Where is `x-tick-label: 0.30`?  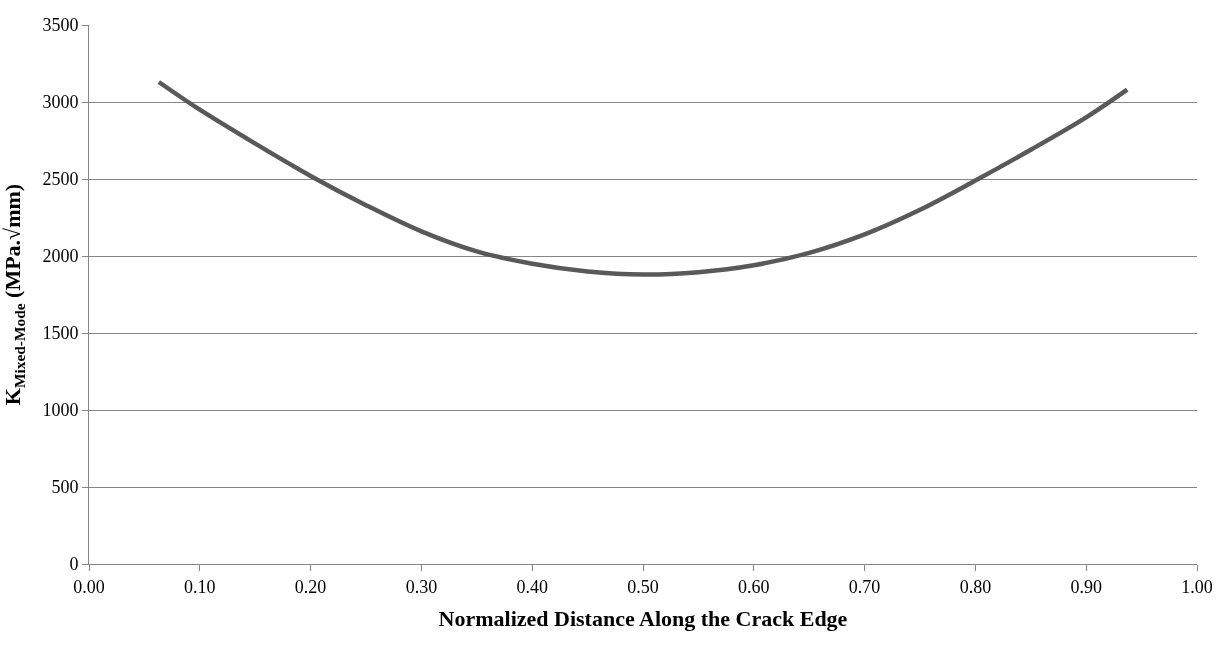
x-tick-label: 0.30 is located at coordinates (421, 586).